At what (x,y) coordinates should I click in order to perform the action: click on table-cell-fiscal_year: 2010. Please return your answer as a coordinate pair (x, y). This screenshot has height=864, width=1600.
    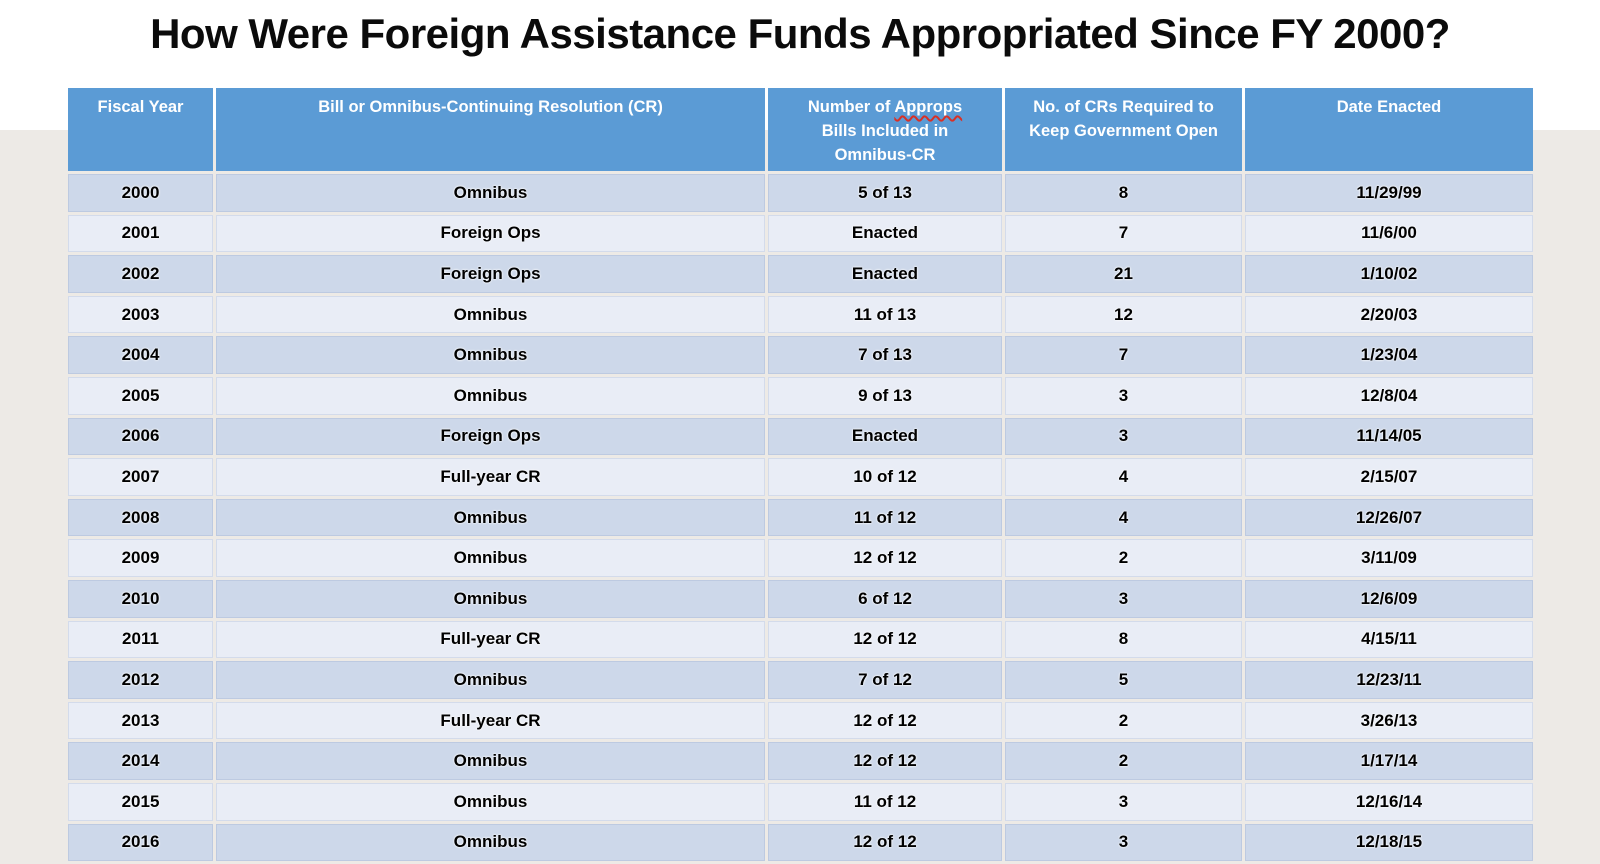
    Looking at the image, I should click on (140, 598).